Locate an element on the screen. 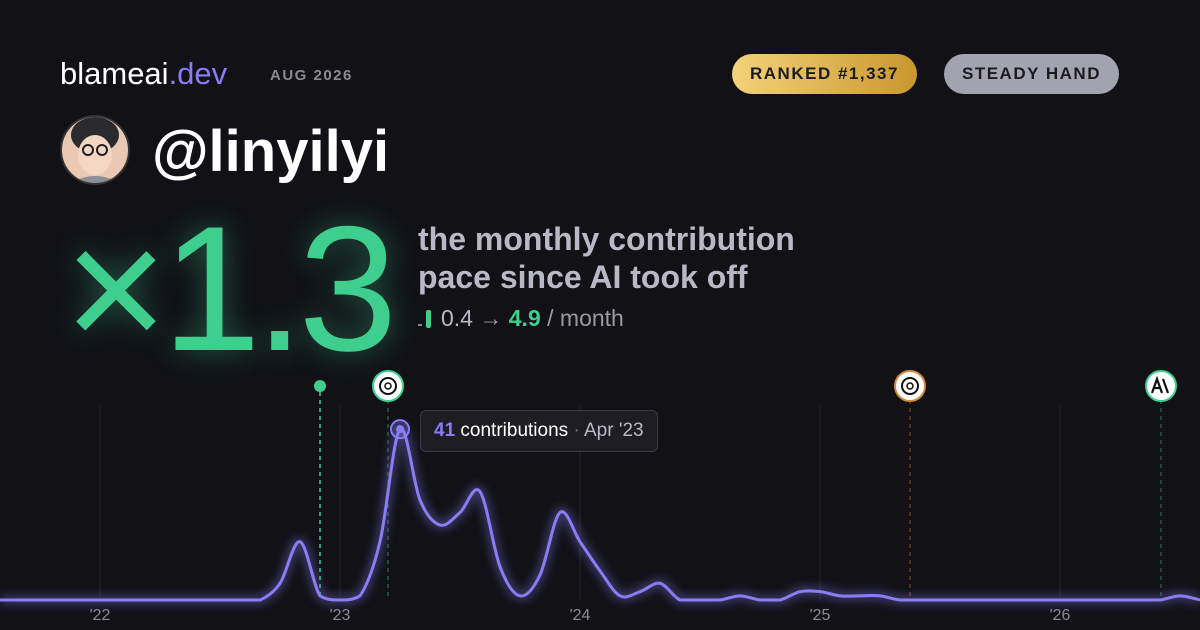  caption-line: pace since AI took off is located at coordinates (583, 277).